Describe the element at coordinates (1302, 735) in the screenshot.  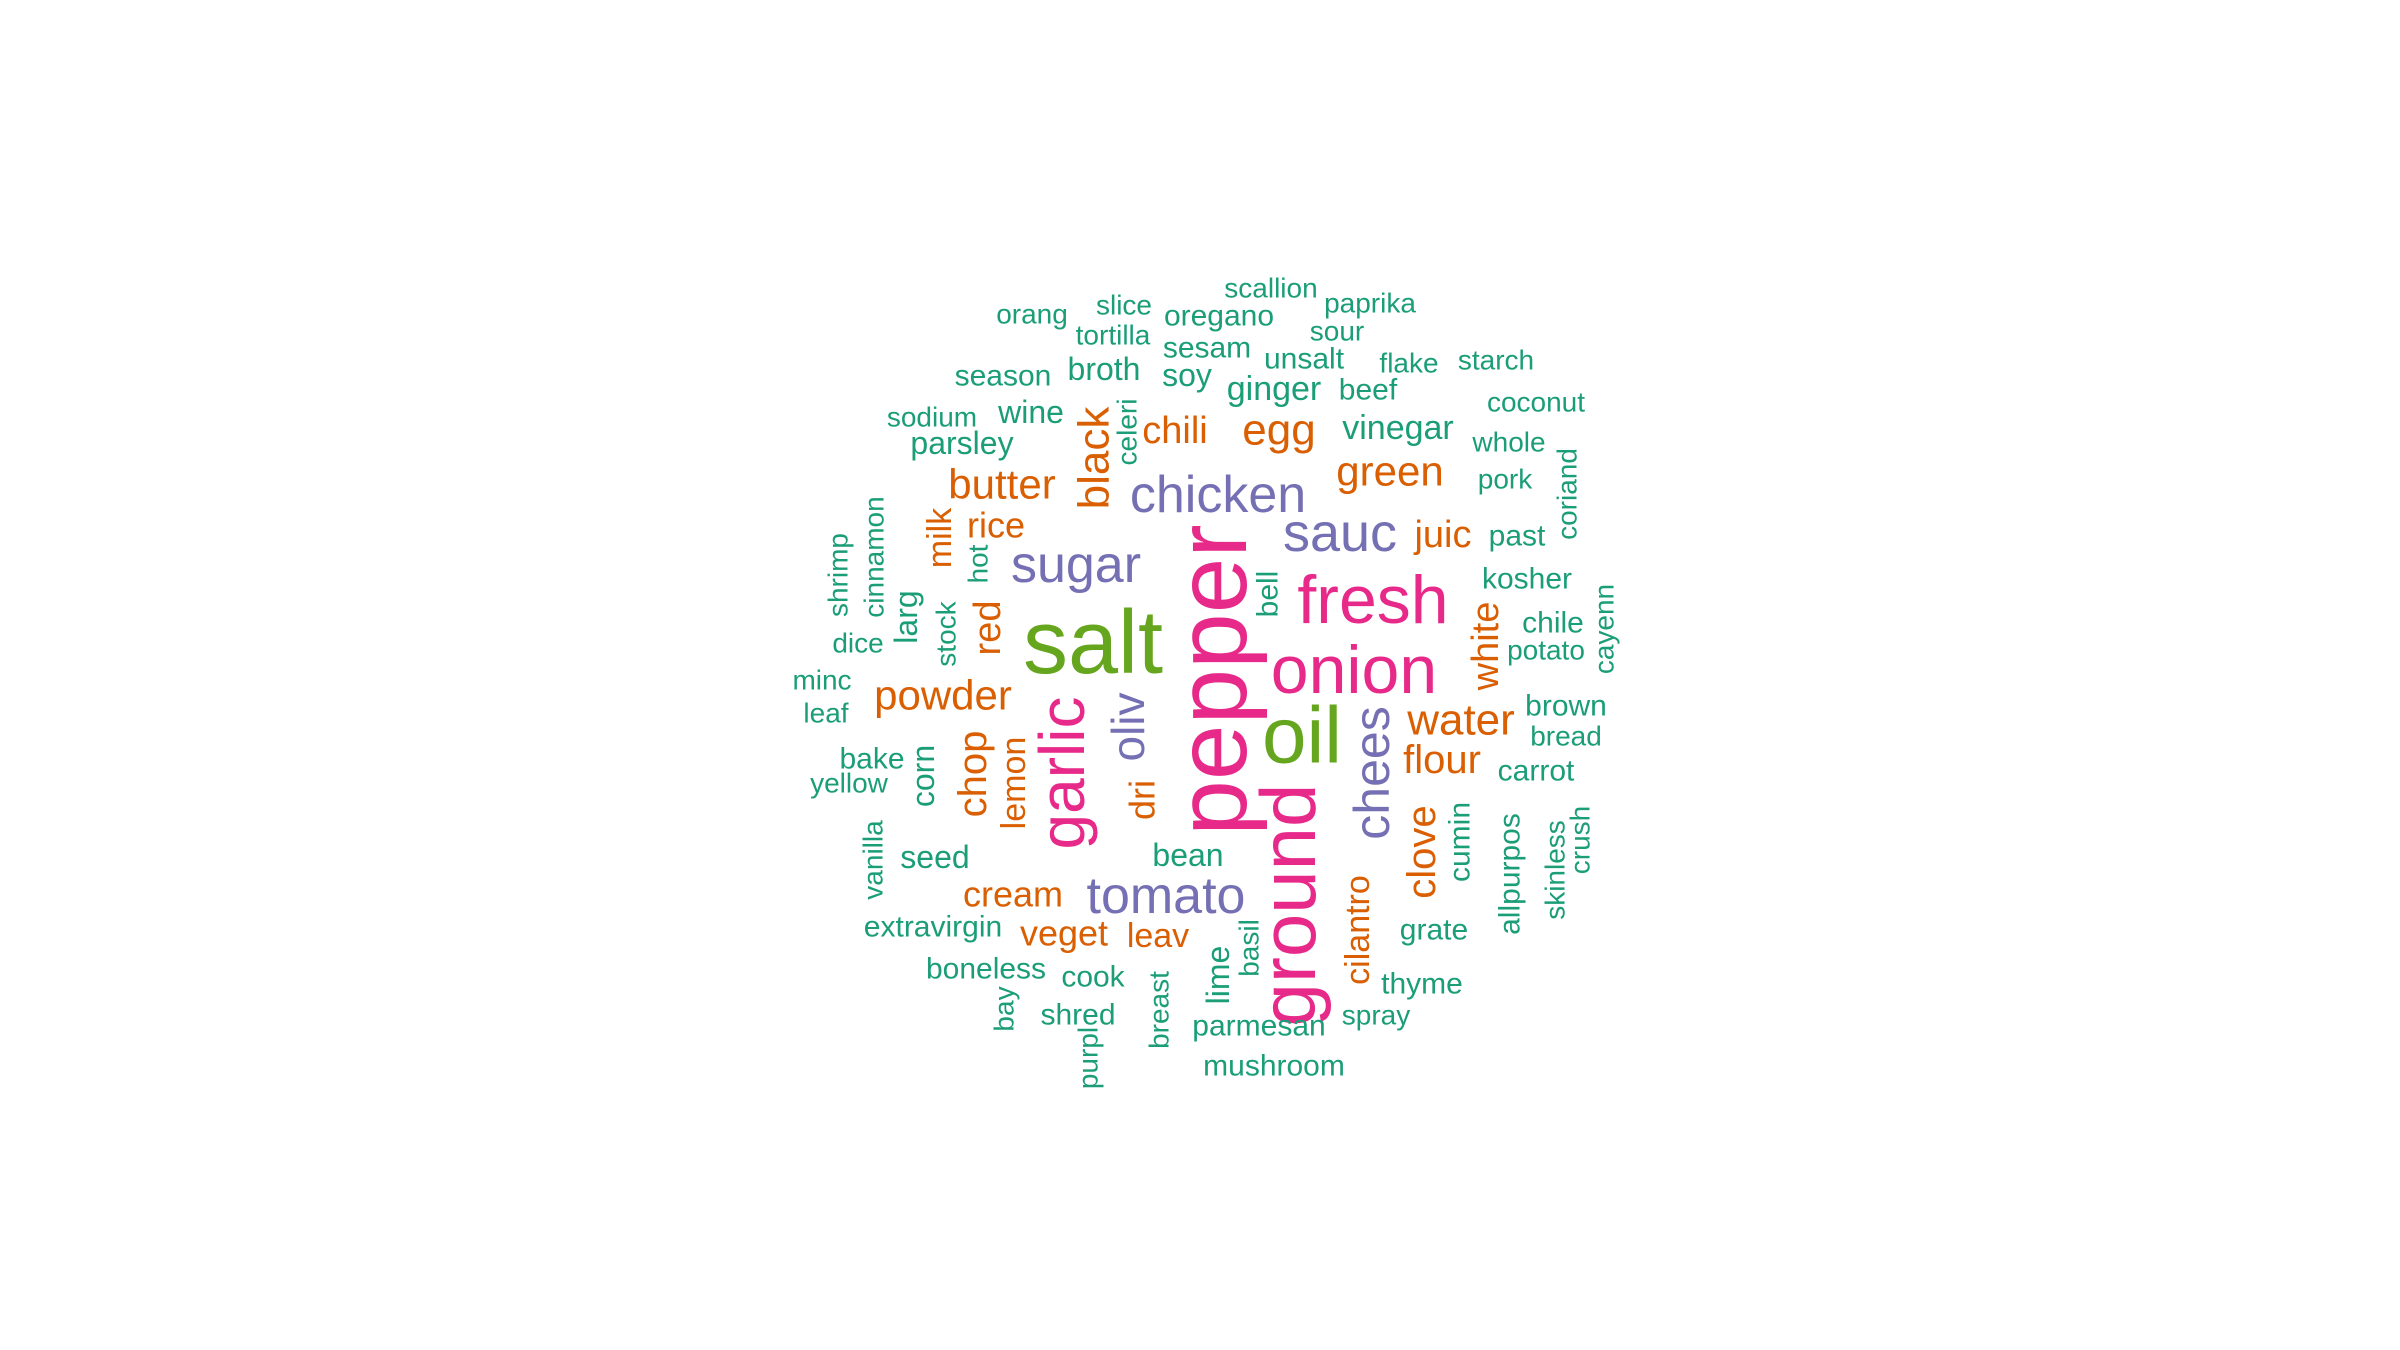
I see `word-oil: oil` at that location.